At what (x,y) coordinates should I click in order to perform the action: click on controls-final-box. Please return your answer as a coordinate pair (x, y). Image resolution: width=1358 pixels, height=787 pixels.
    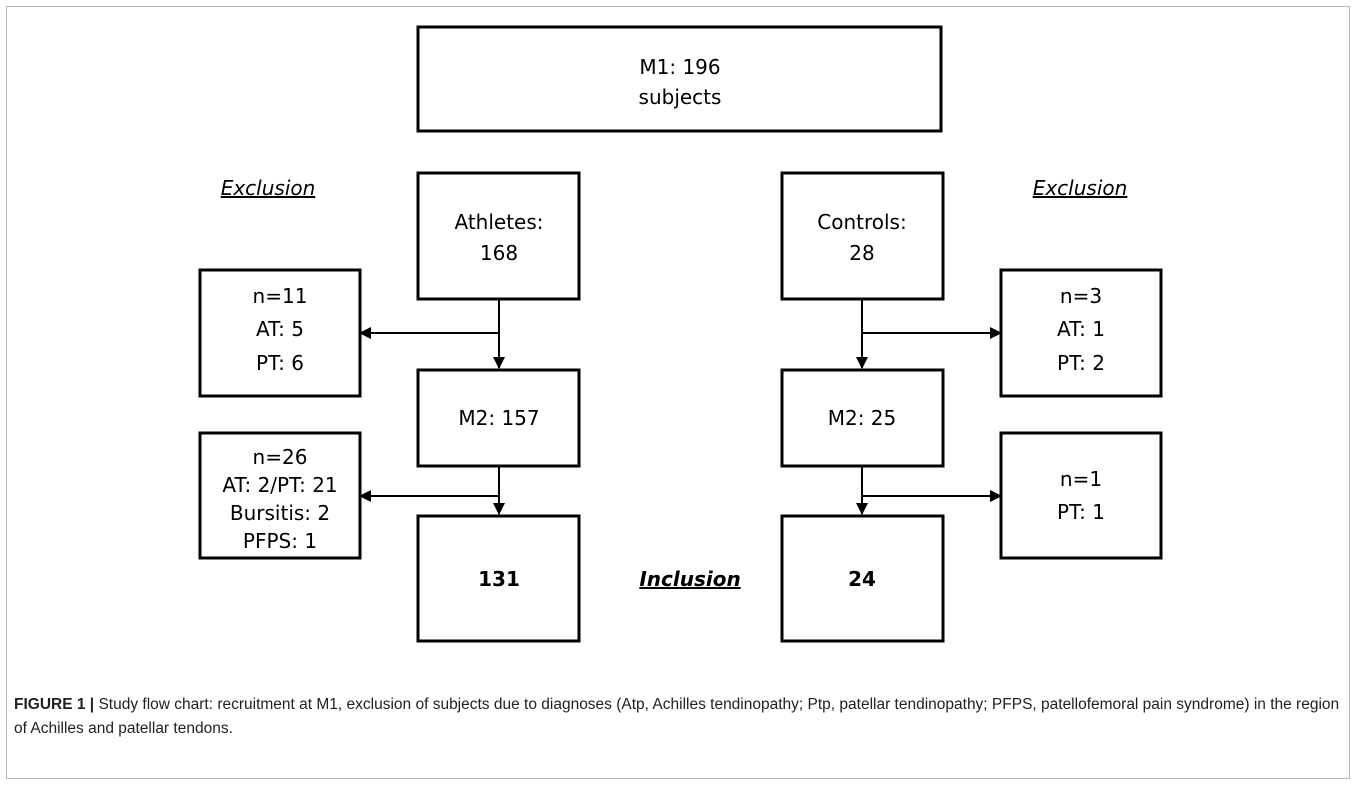
    Looking at the image, I should click on (862, 578).